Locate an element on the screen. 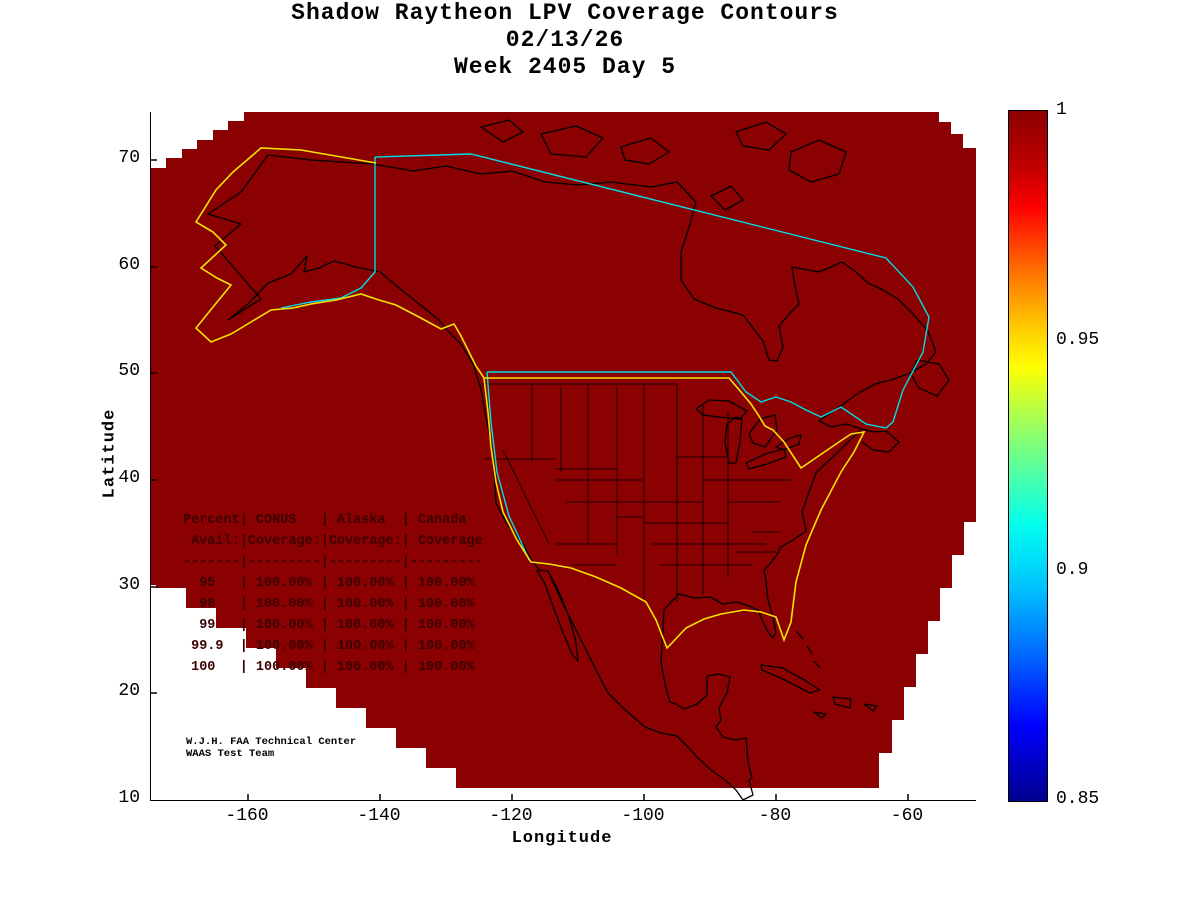  colorbar-tick-1: 1 is located at coordinates (1061, 110).